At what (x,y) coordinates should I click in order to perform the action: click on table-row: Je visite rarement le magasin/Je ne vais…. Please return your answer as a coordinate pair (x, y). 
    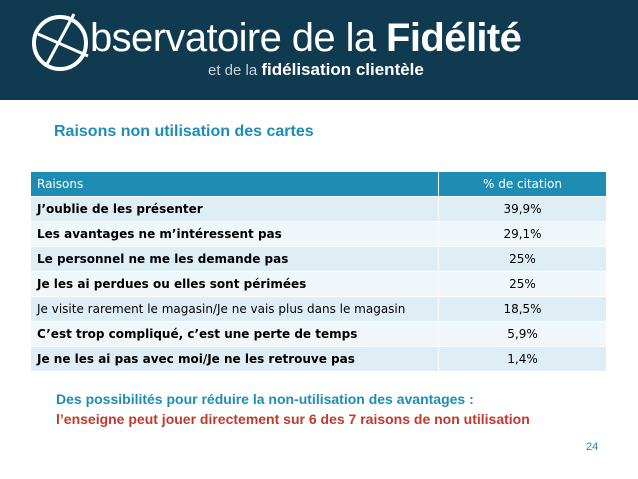
    Looking at the image, I should click on (318, 309).